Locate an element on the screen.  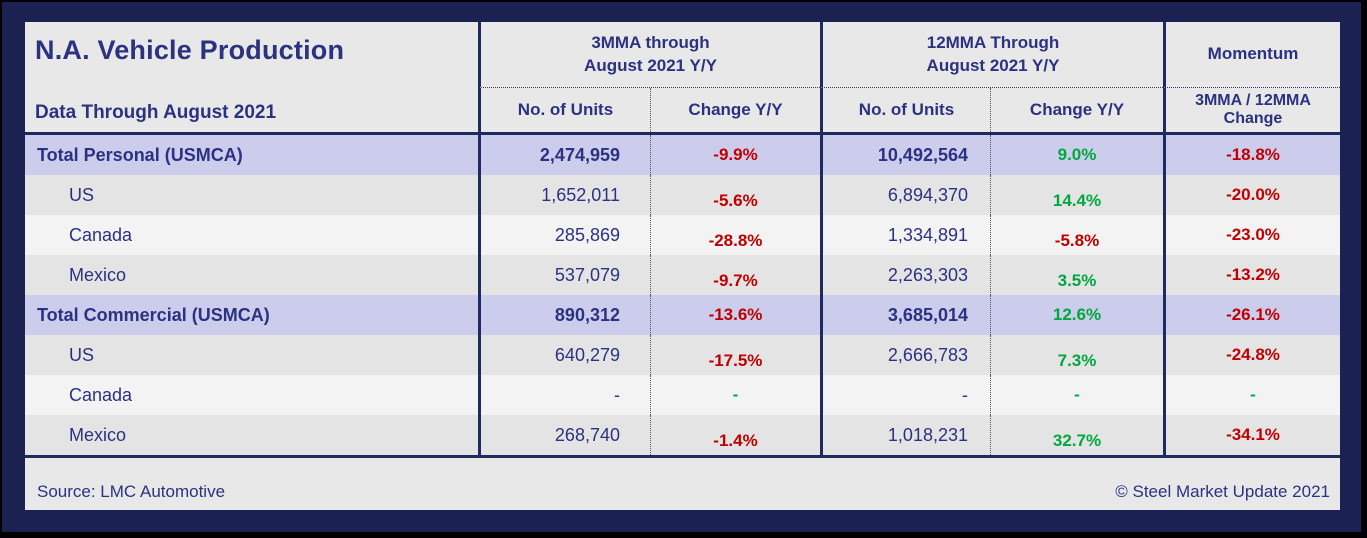
units-12mma-cell: 1,334,891 is located at coordinates (905, 235).